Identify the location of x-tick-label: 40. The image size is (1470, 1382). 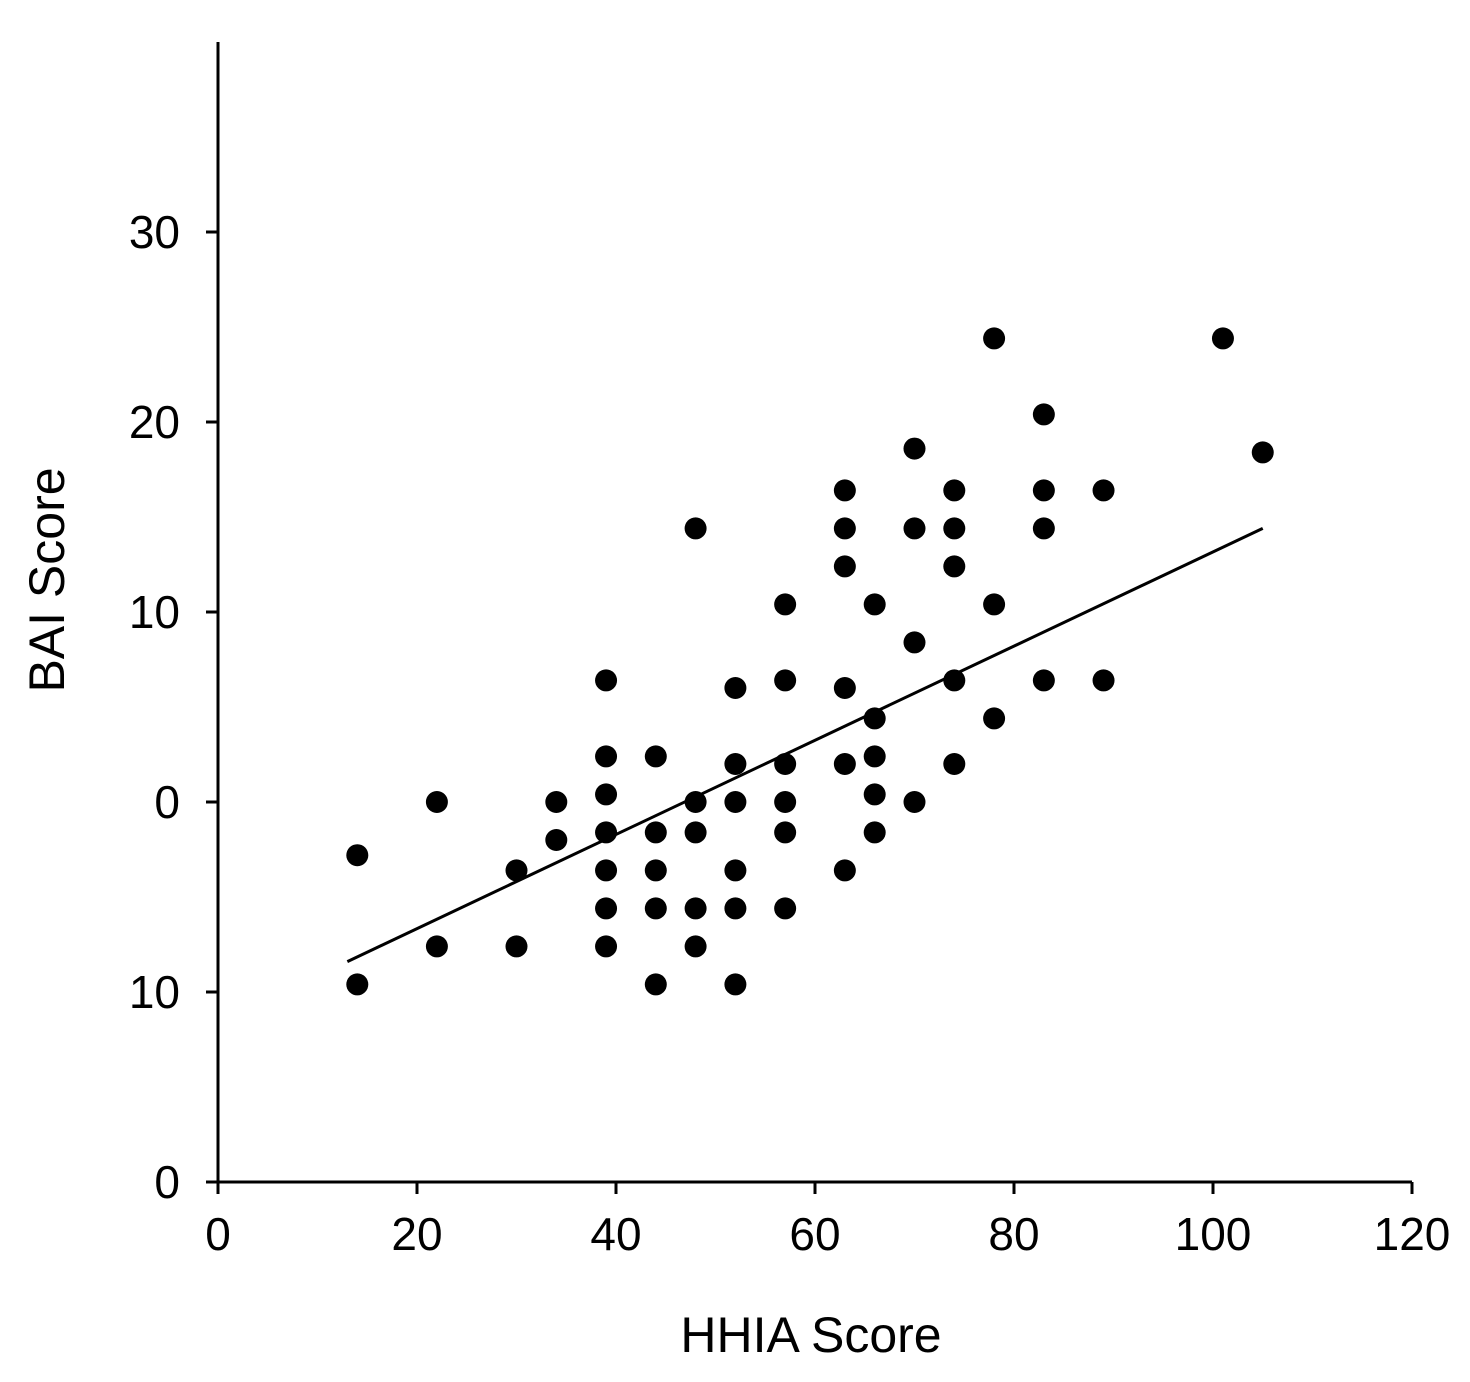
(615, 1234).